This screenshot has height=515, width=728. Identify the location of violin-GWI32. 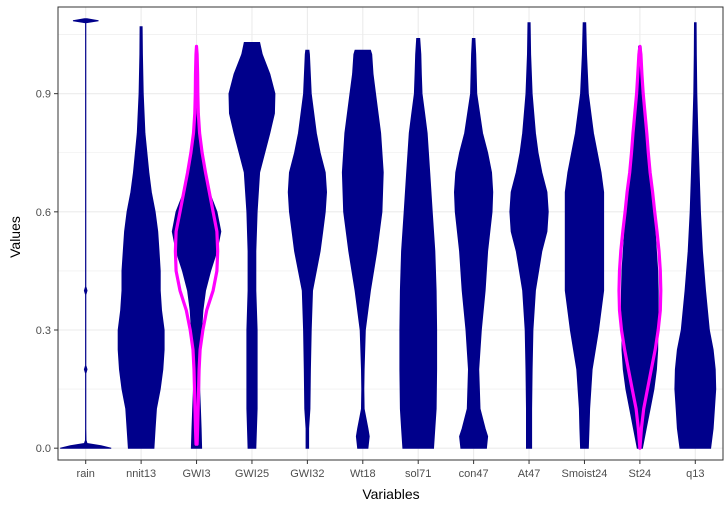
(307, 249).